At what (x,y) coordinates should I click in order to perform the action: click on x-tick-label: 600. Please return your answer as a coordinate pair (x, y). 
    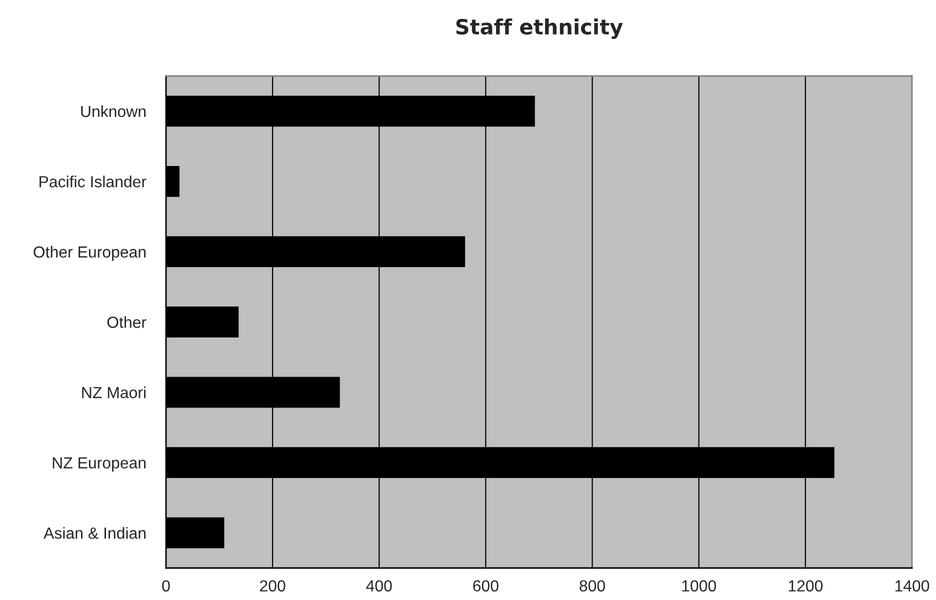
    Looking at the image, I should click on (485, 586).